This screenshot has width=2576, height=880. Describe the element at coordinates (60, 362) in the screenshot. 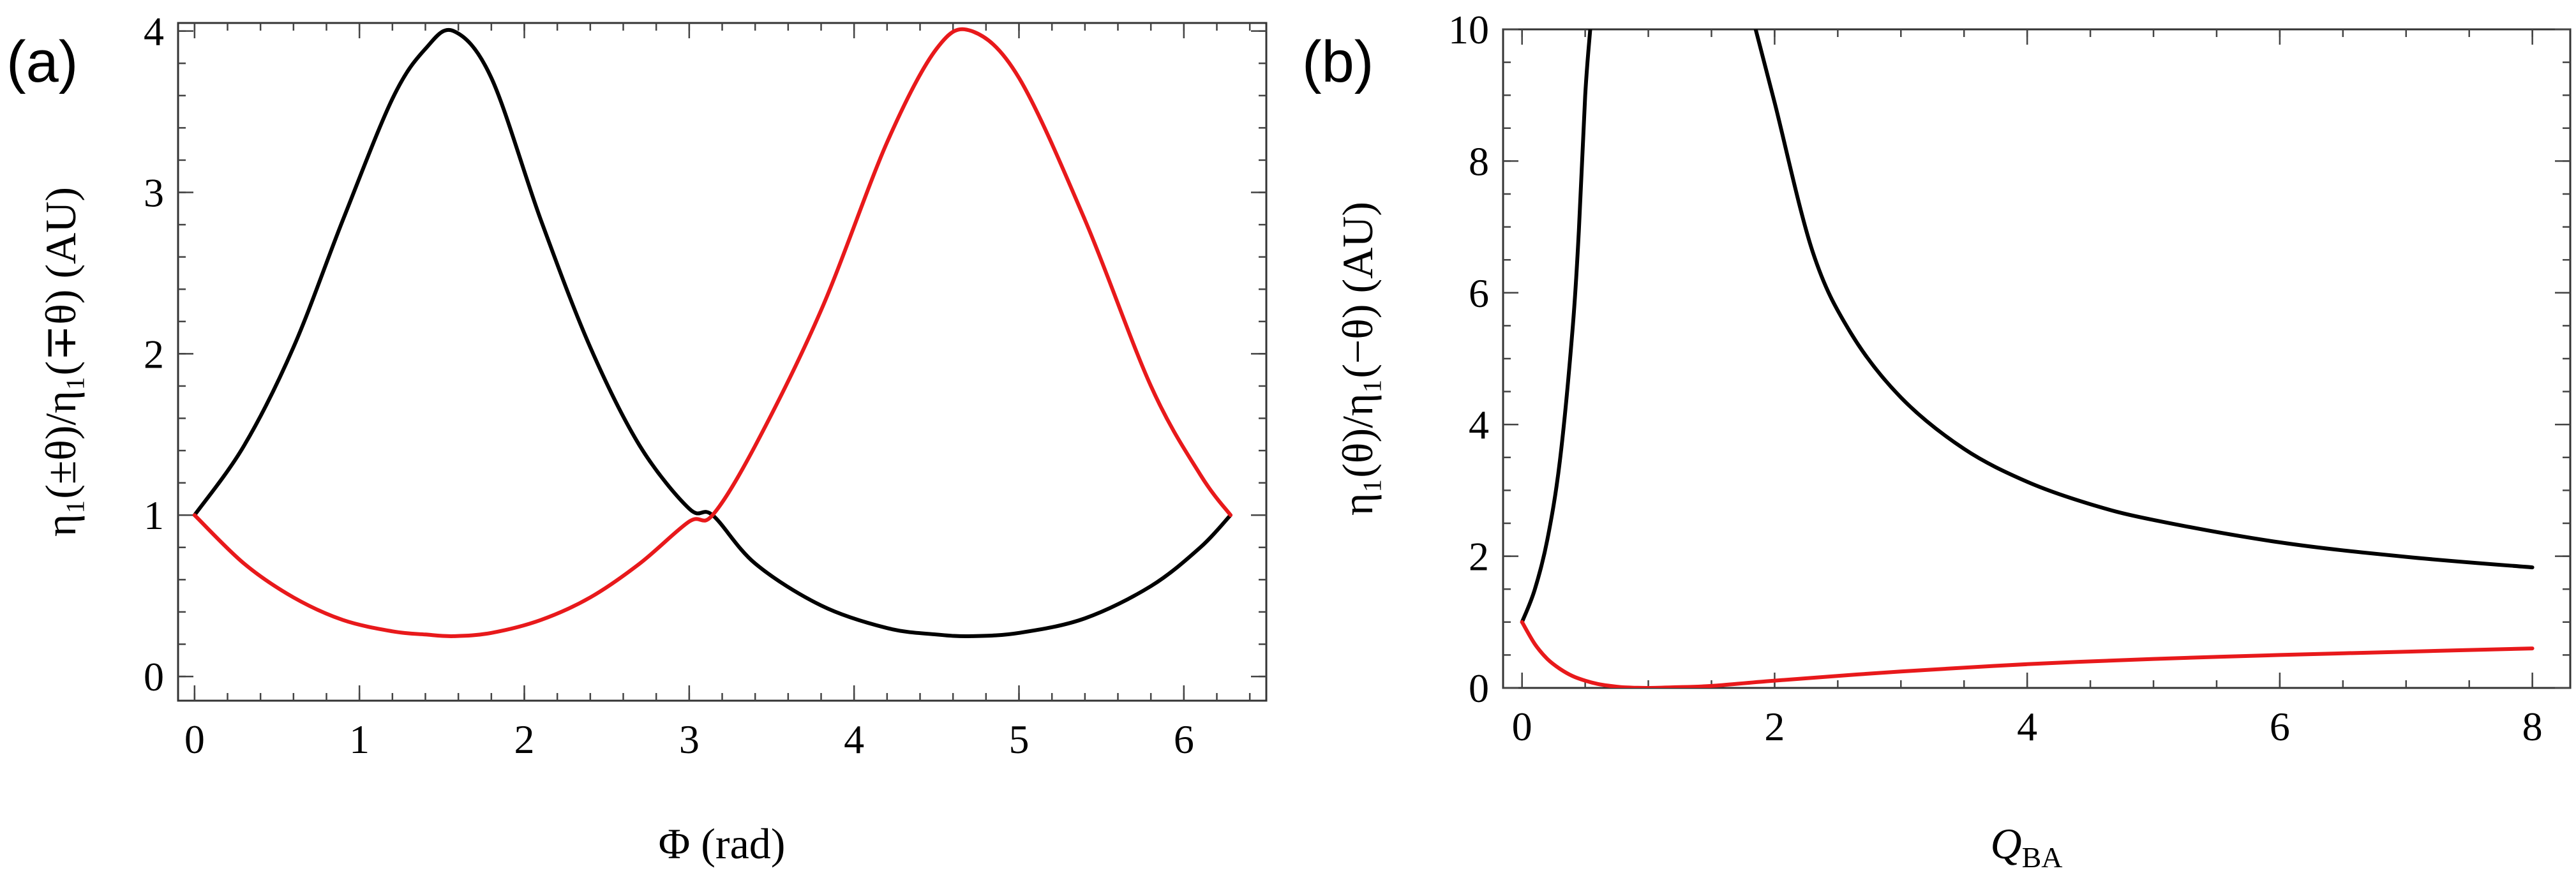

I see `panel-a-y-axis-title: η₁(±θ)/η₁(∓θ) (AU)` at that location.